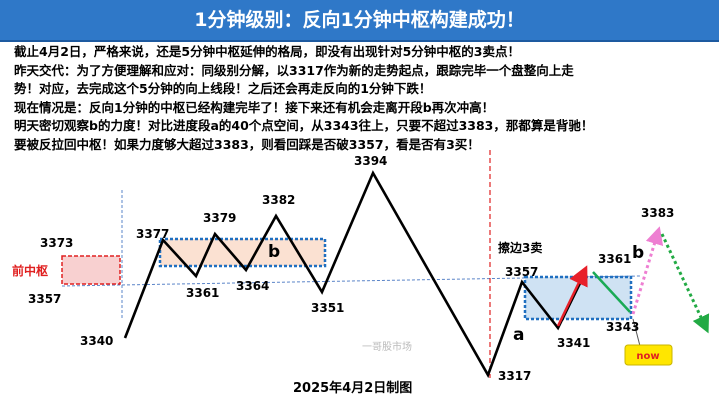  What do you see at coordinates (387, 346) in the screenshot?
I see `watermark: 一哥股市场` at bounding box center [387, 346].